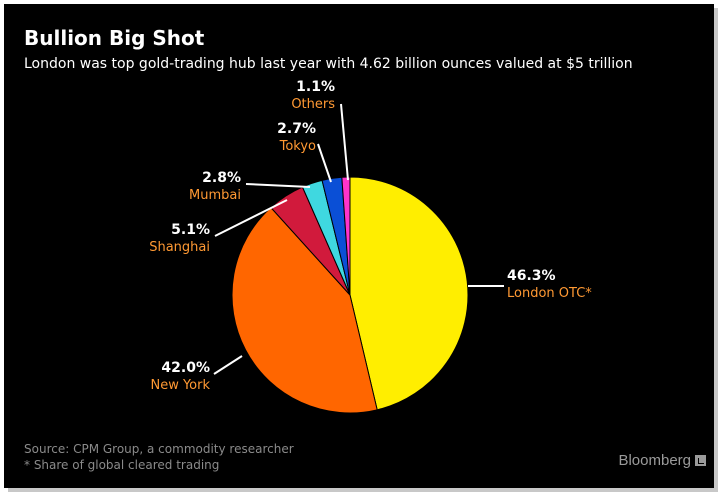 The height and width of the screenshot is (494, 720). What do you see at coordinates (278, 185) in the screenshot?
I see `leader-line-mumbai` at bounding box center [278, 185].